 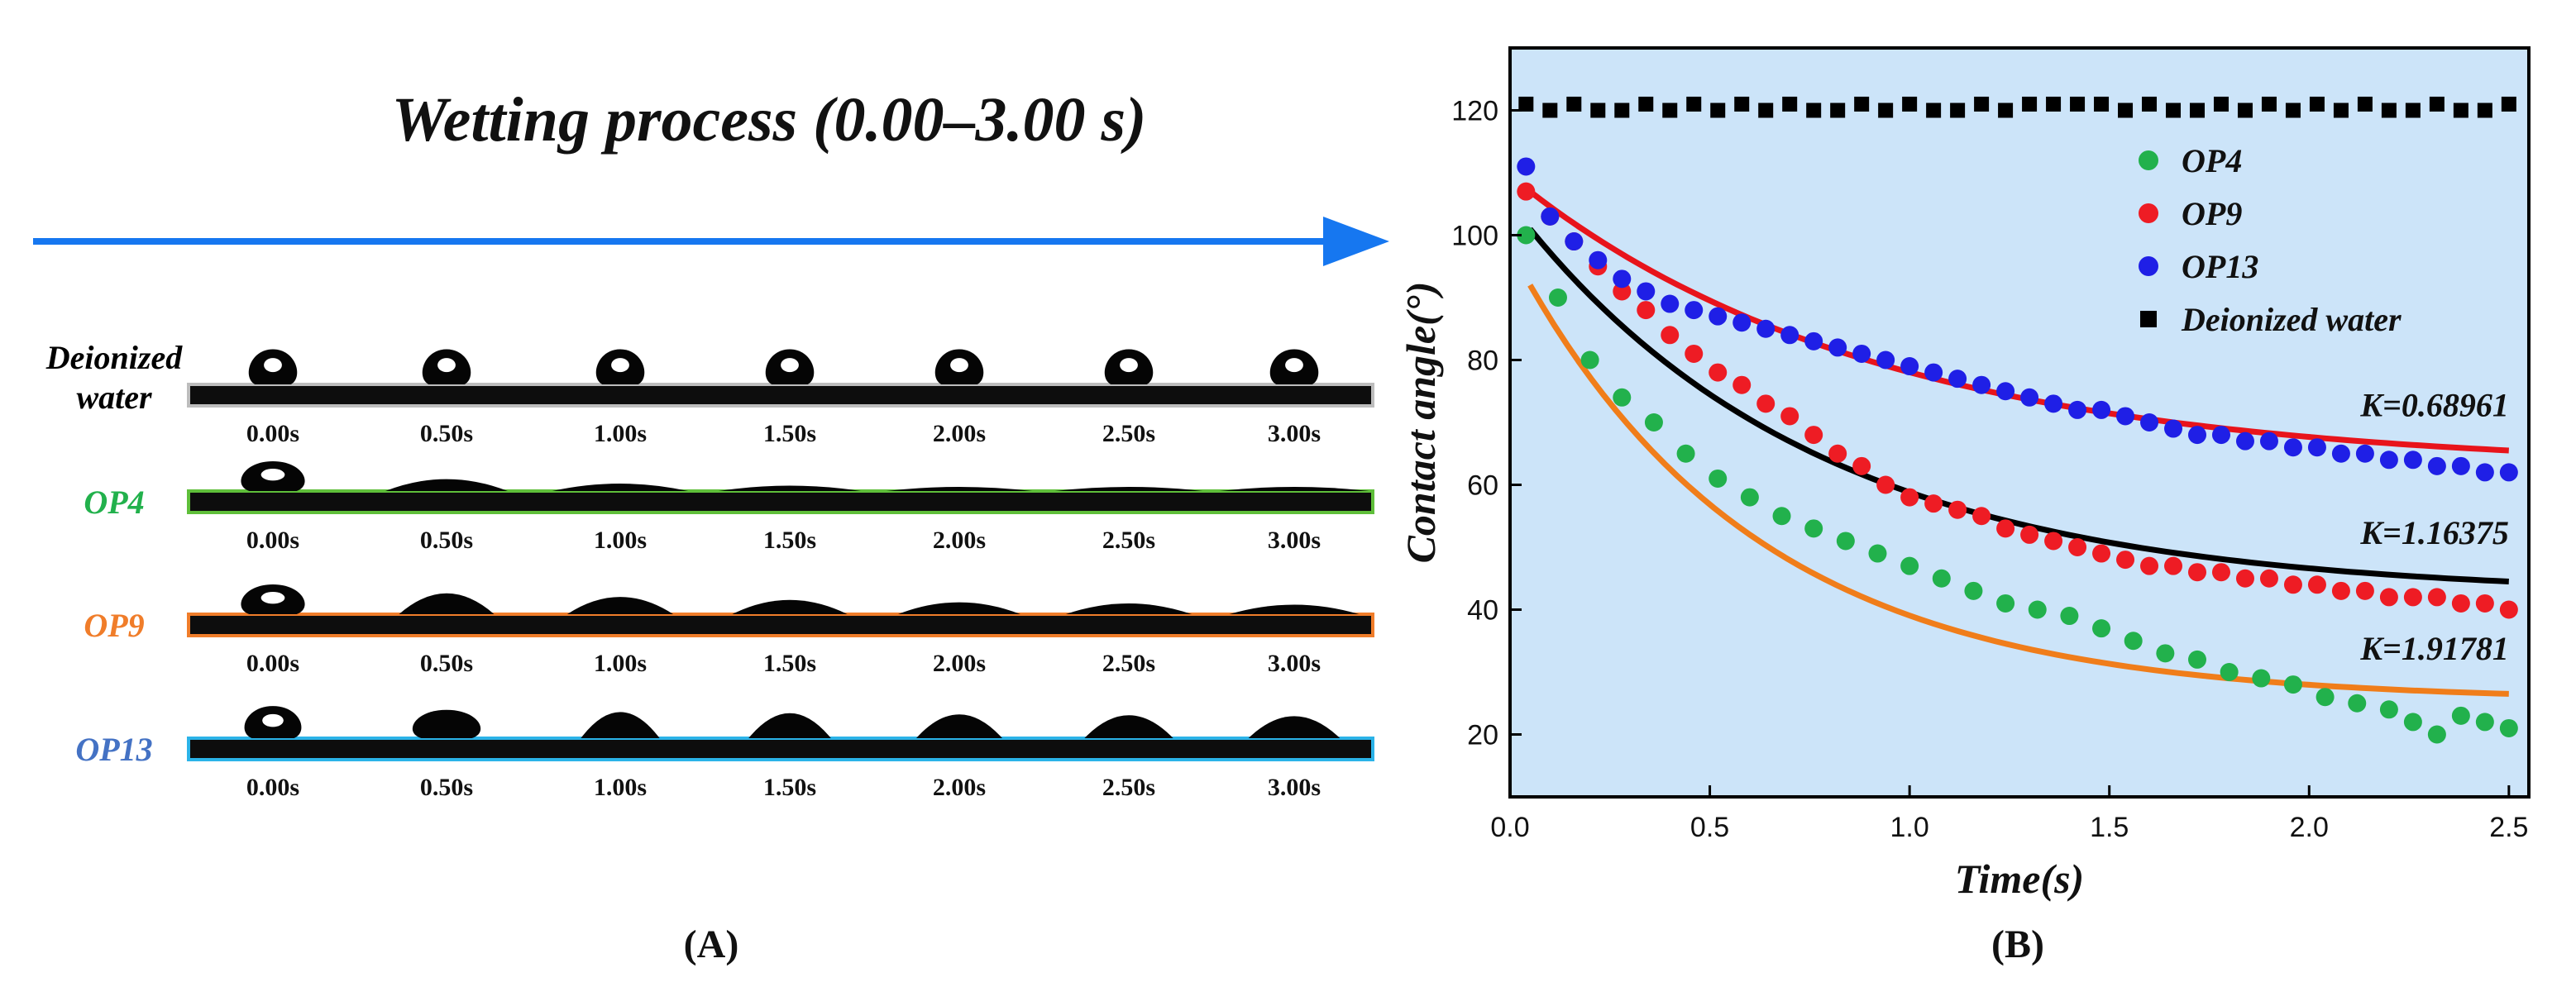 What do you see at coordinates (2220, 266) in the screenshot?
I see `legend-label: OP13` at bounding box center [2220, 266].